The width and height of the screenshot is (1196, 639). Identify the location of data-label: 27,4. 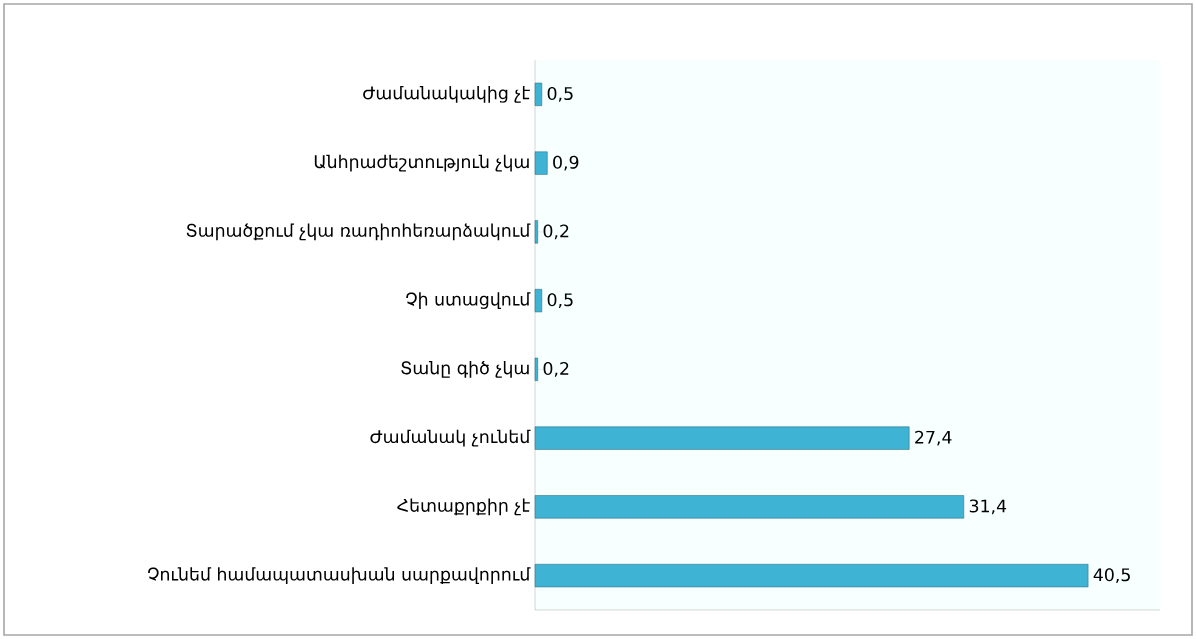
(933, 438).